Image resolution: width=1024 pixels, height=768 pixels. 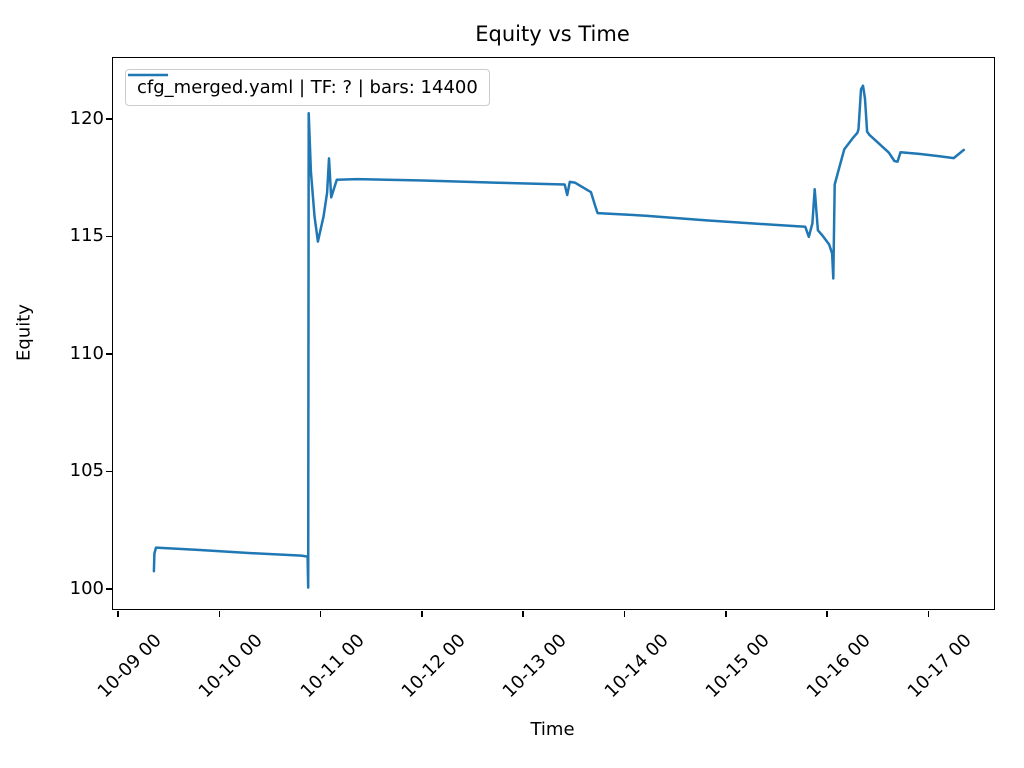 I want to click on y-tick-label: 100, so click(x=86, y=588).